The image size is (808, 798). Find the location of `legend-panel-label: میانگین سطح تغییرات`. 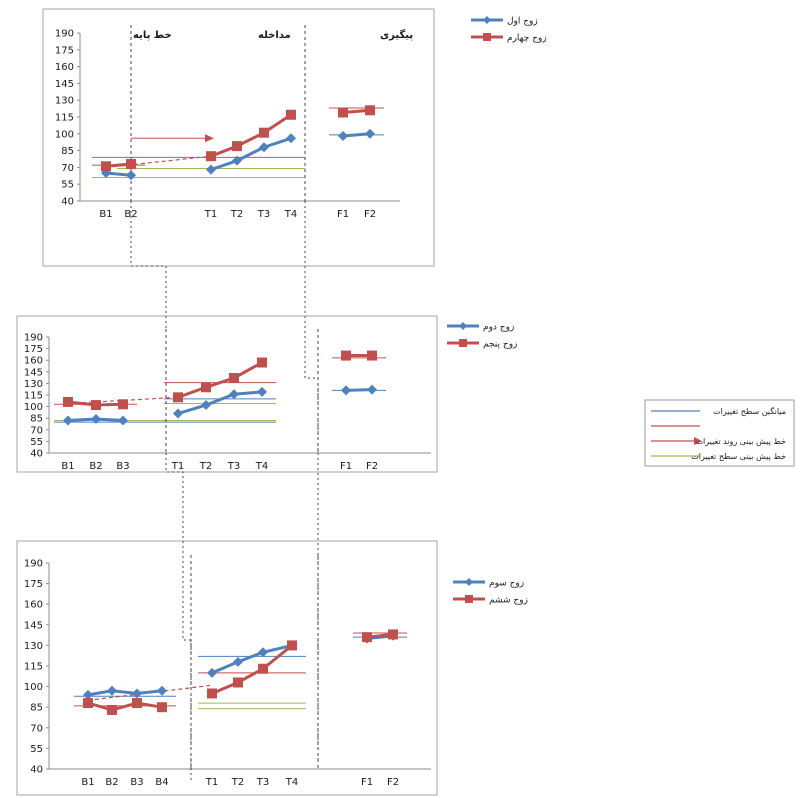

legend-panel-label: میانگین سطح تغییرات is located at coordinates (749, 411).